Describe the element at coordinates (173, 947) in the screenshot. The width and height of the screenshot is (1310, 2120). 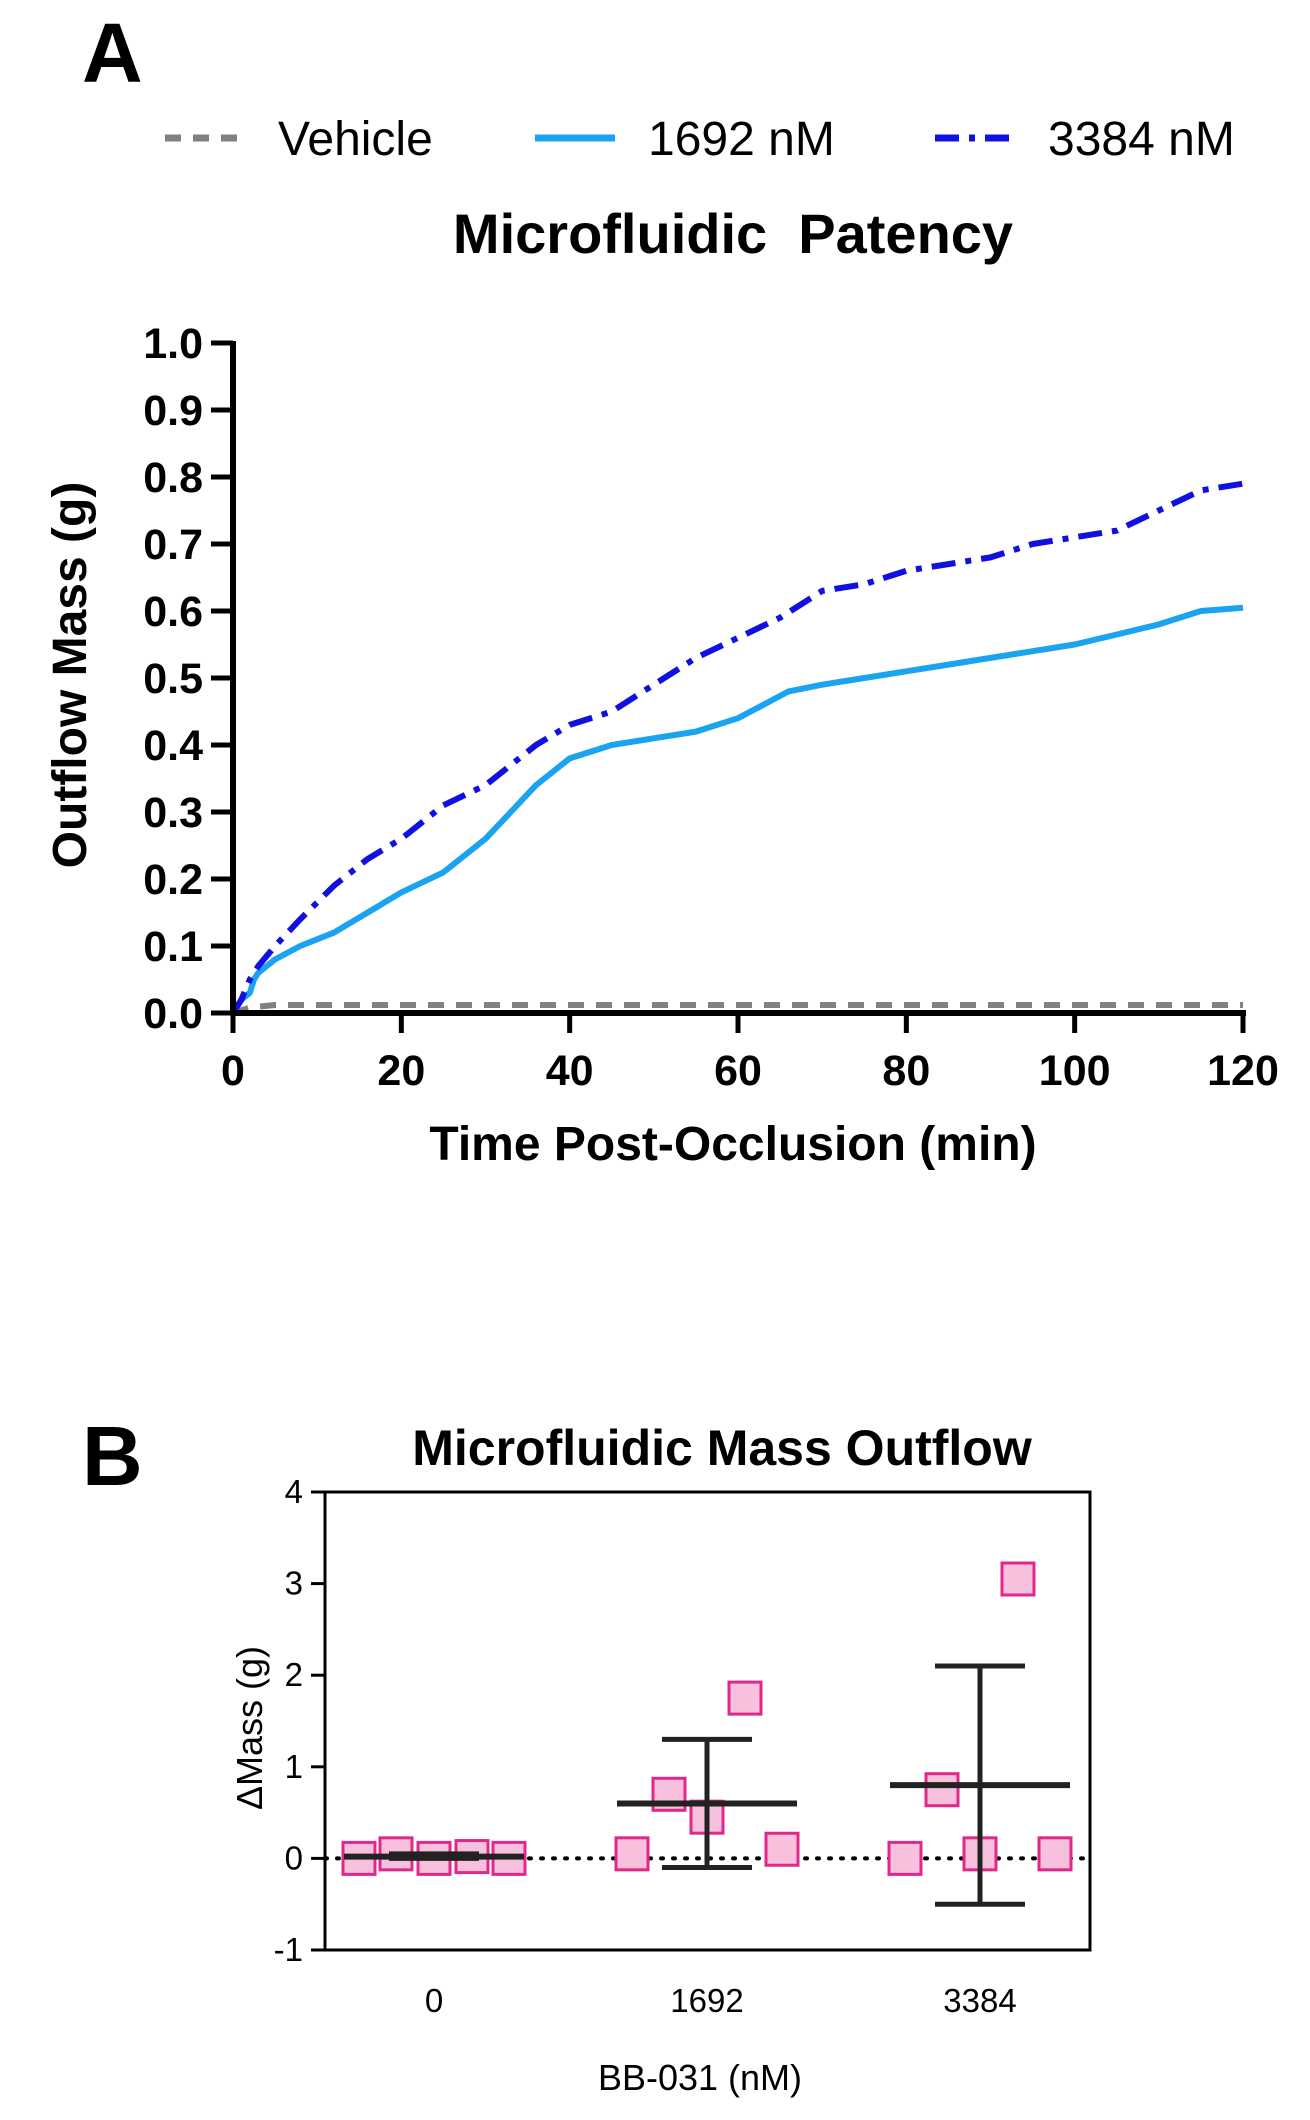
I see `y-tick-label: 0.1` at that location.